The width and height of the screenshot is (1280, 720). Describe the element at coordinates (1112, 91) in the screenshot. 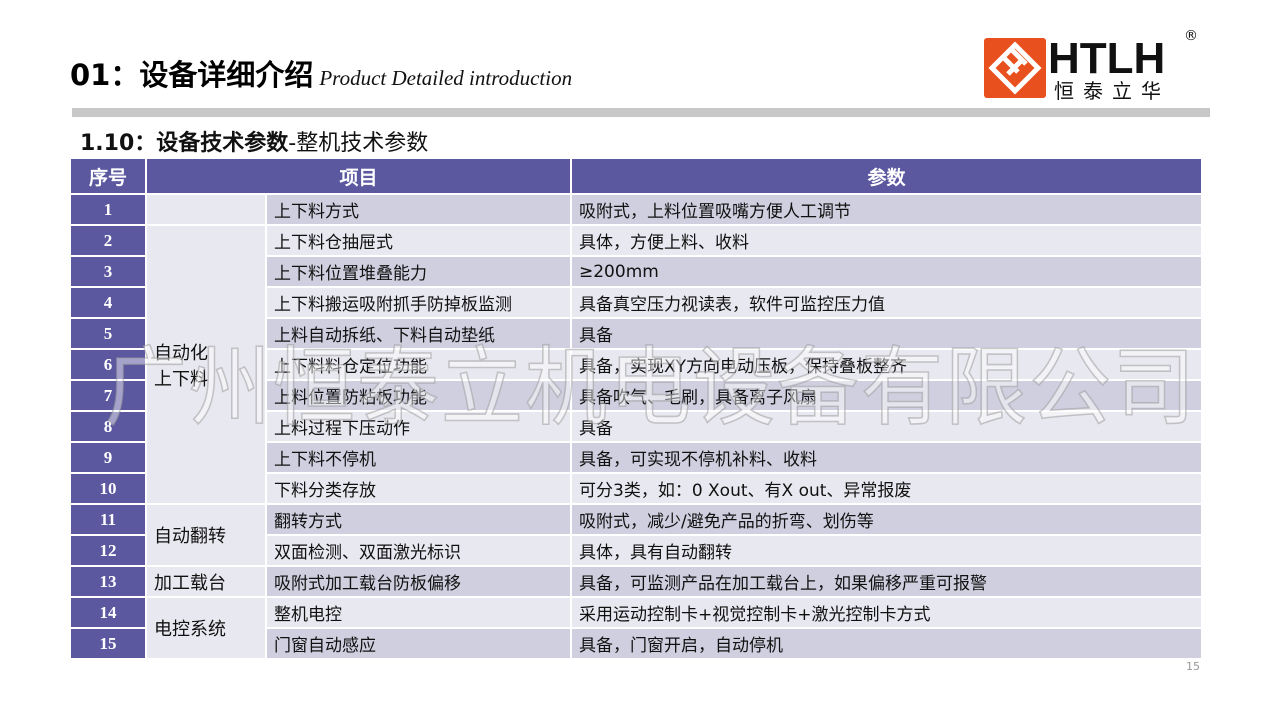

I see `svg-text: 恒泰立华` at that location.